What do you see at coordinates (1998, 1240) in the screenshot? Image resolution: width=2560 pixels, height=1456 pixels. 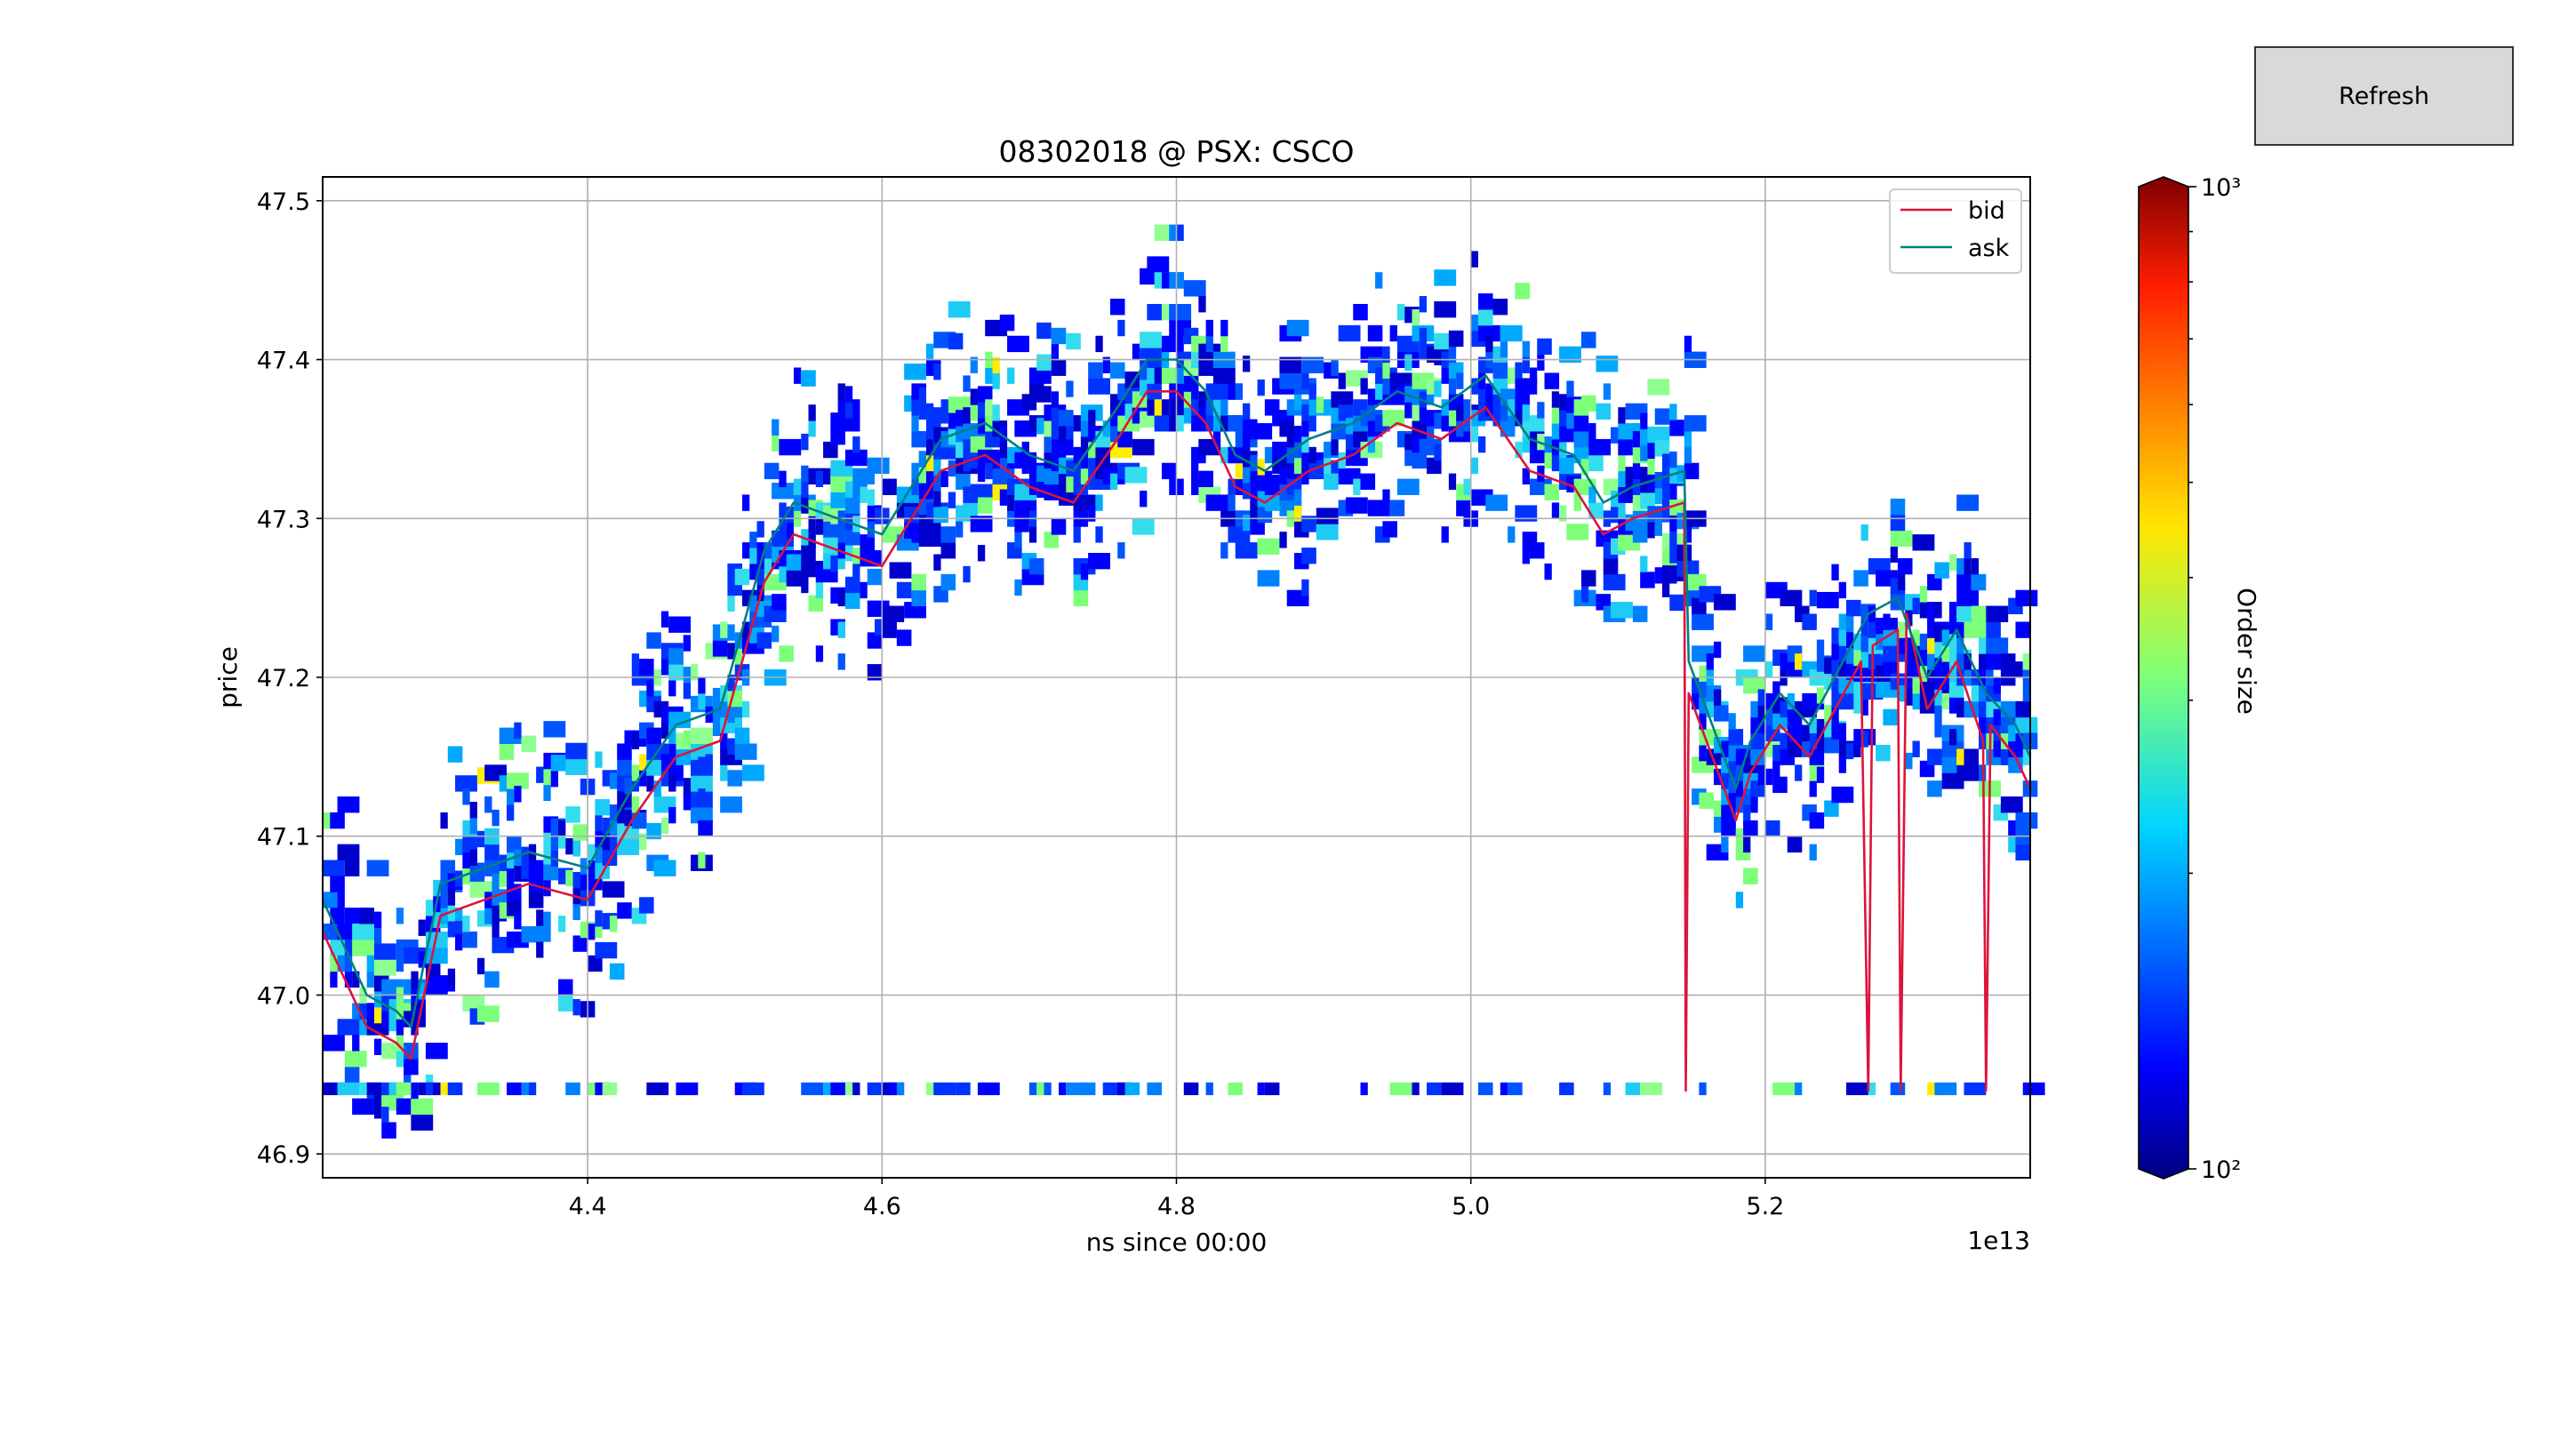 I see `x-axis-offset: 1e13` at bounding box center [1998, 1240].